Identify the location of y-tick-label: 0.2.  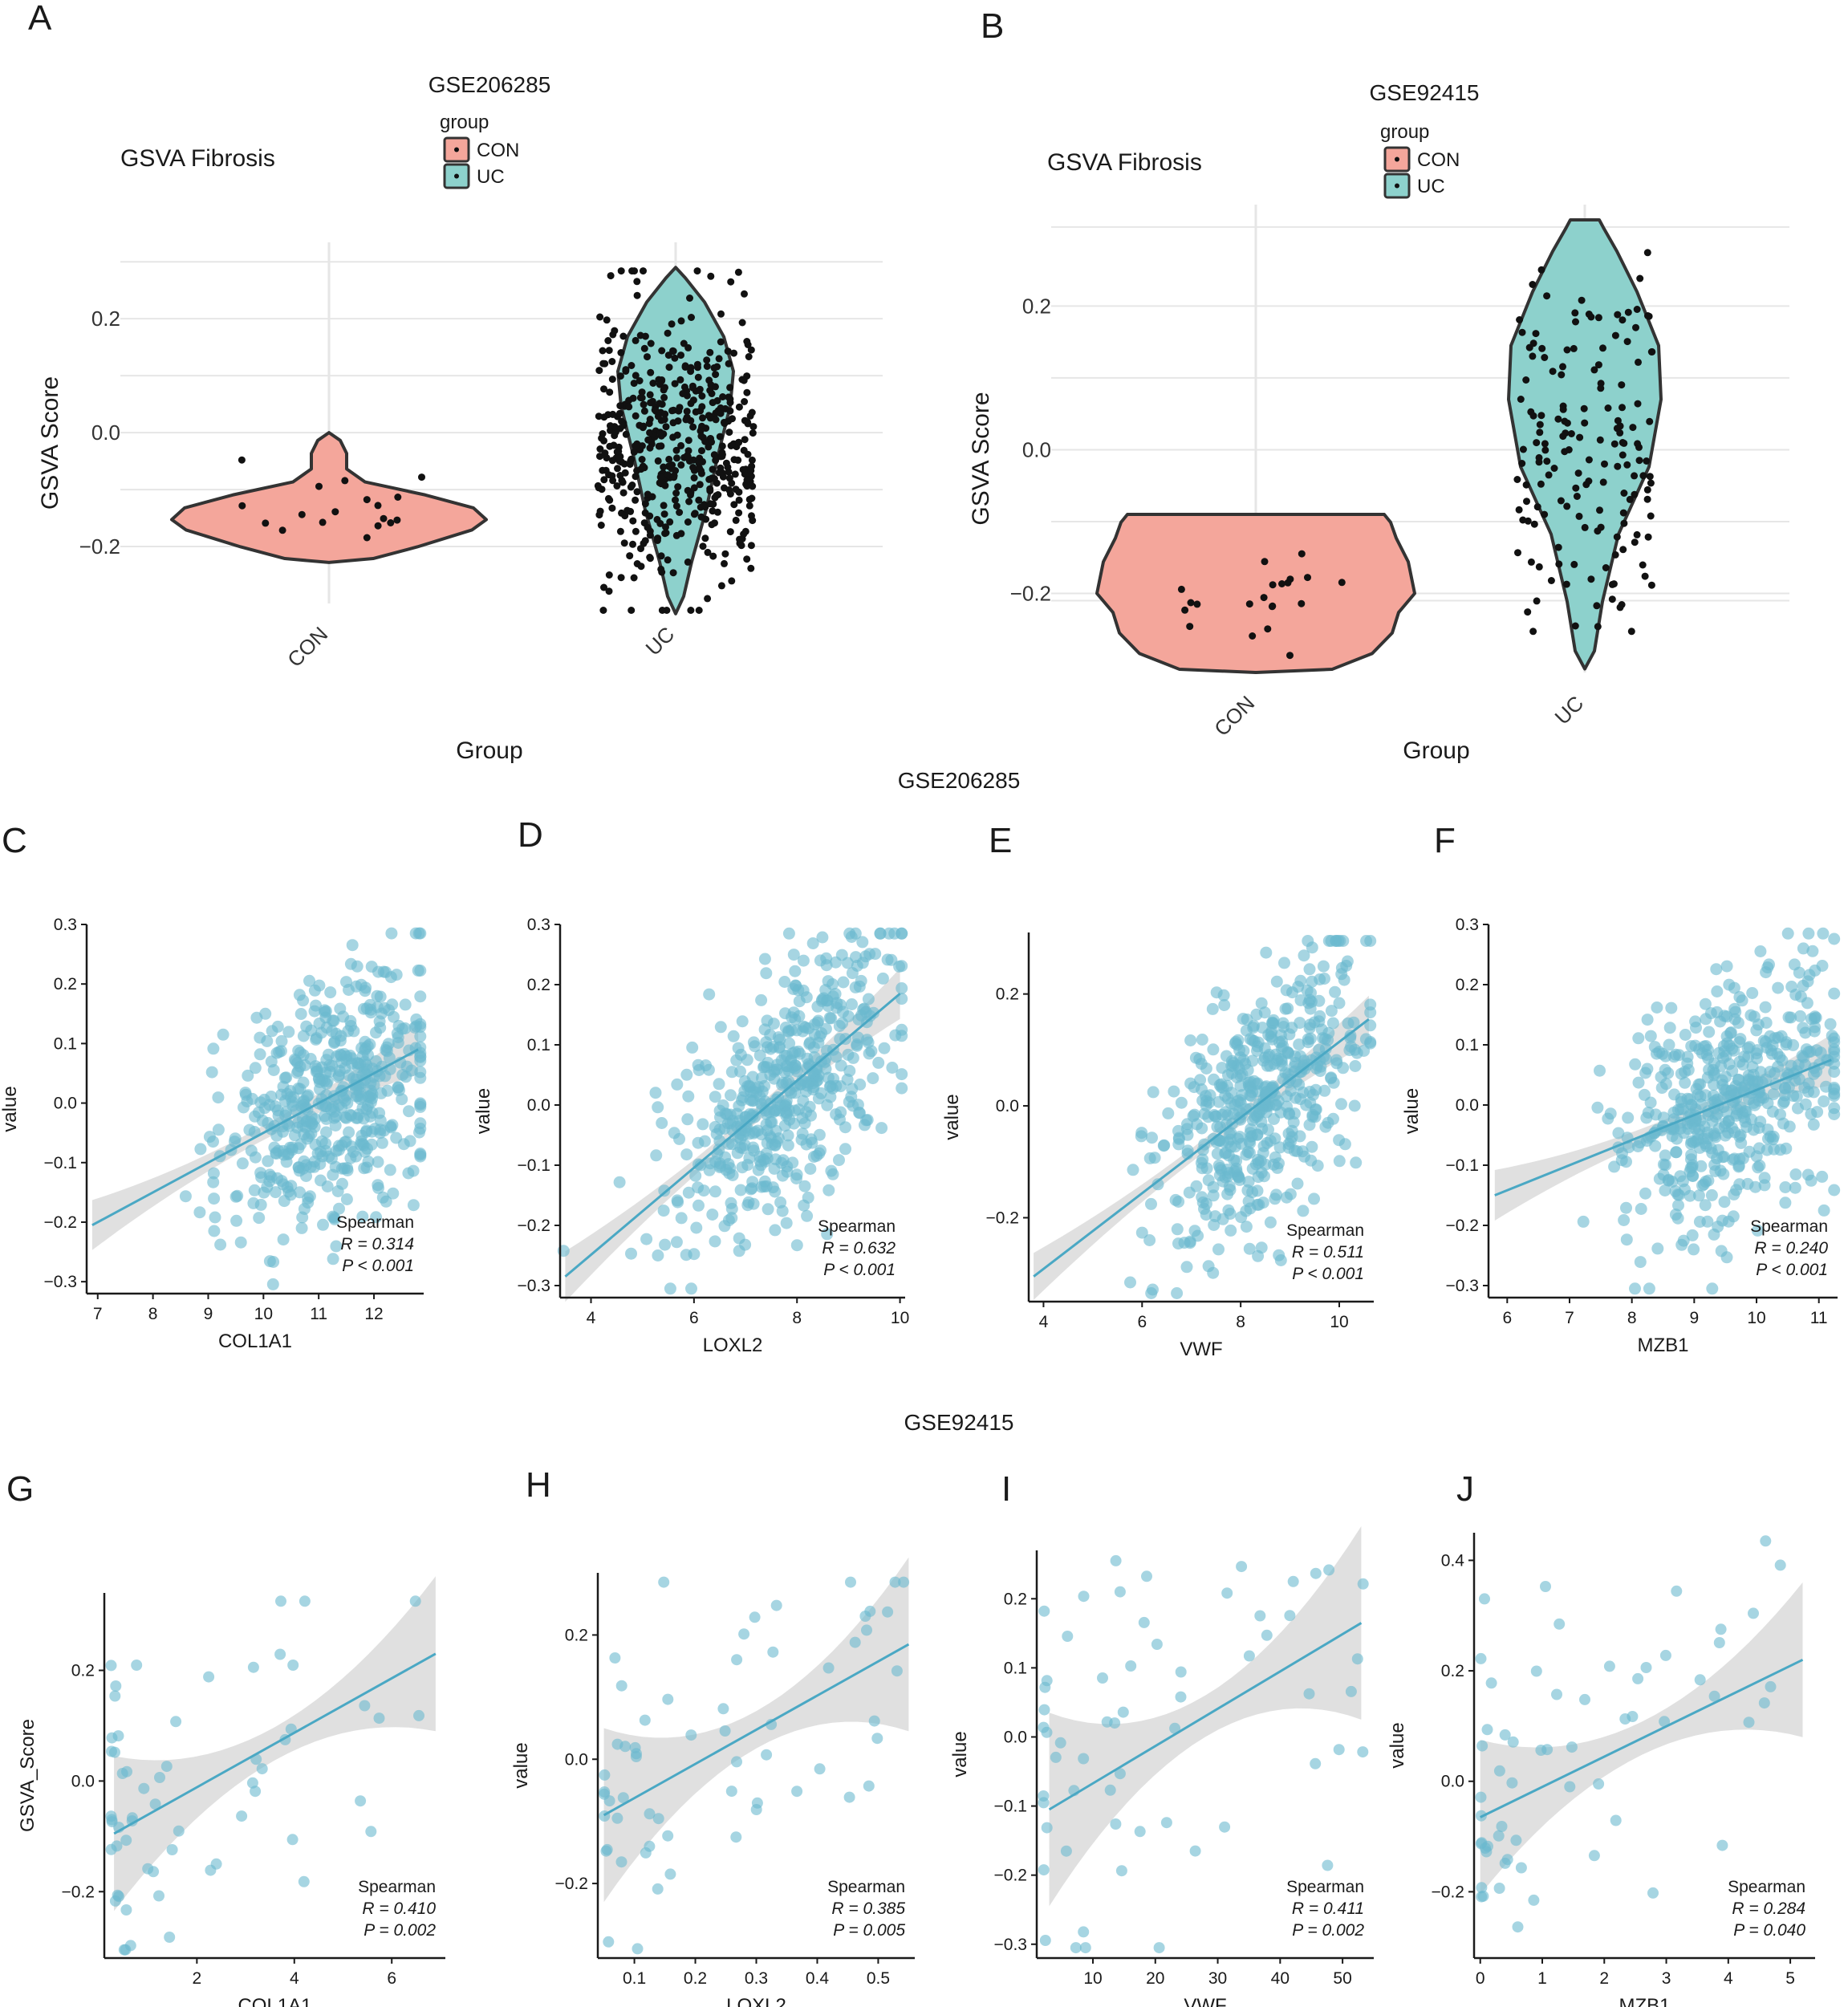
(1036, 306).